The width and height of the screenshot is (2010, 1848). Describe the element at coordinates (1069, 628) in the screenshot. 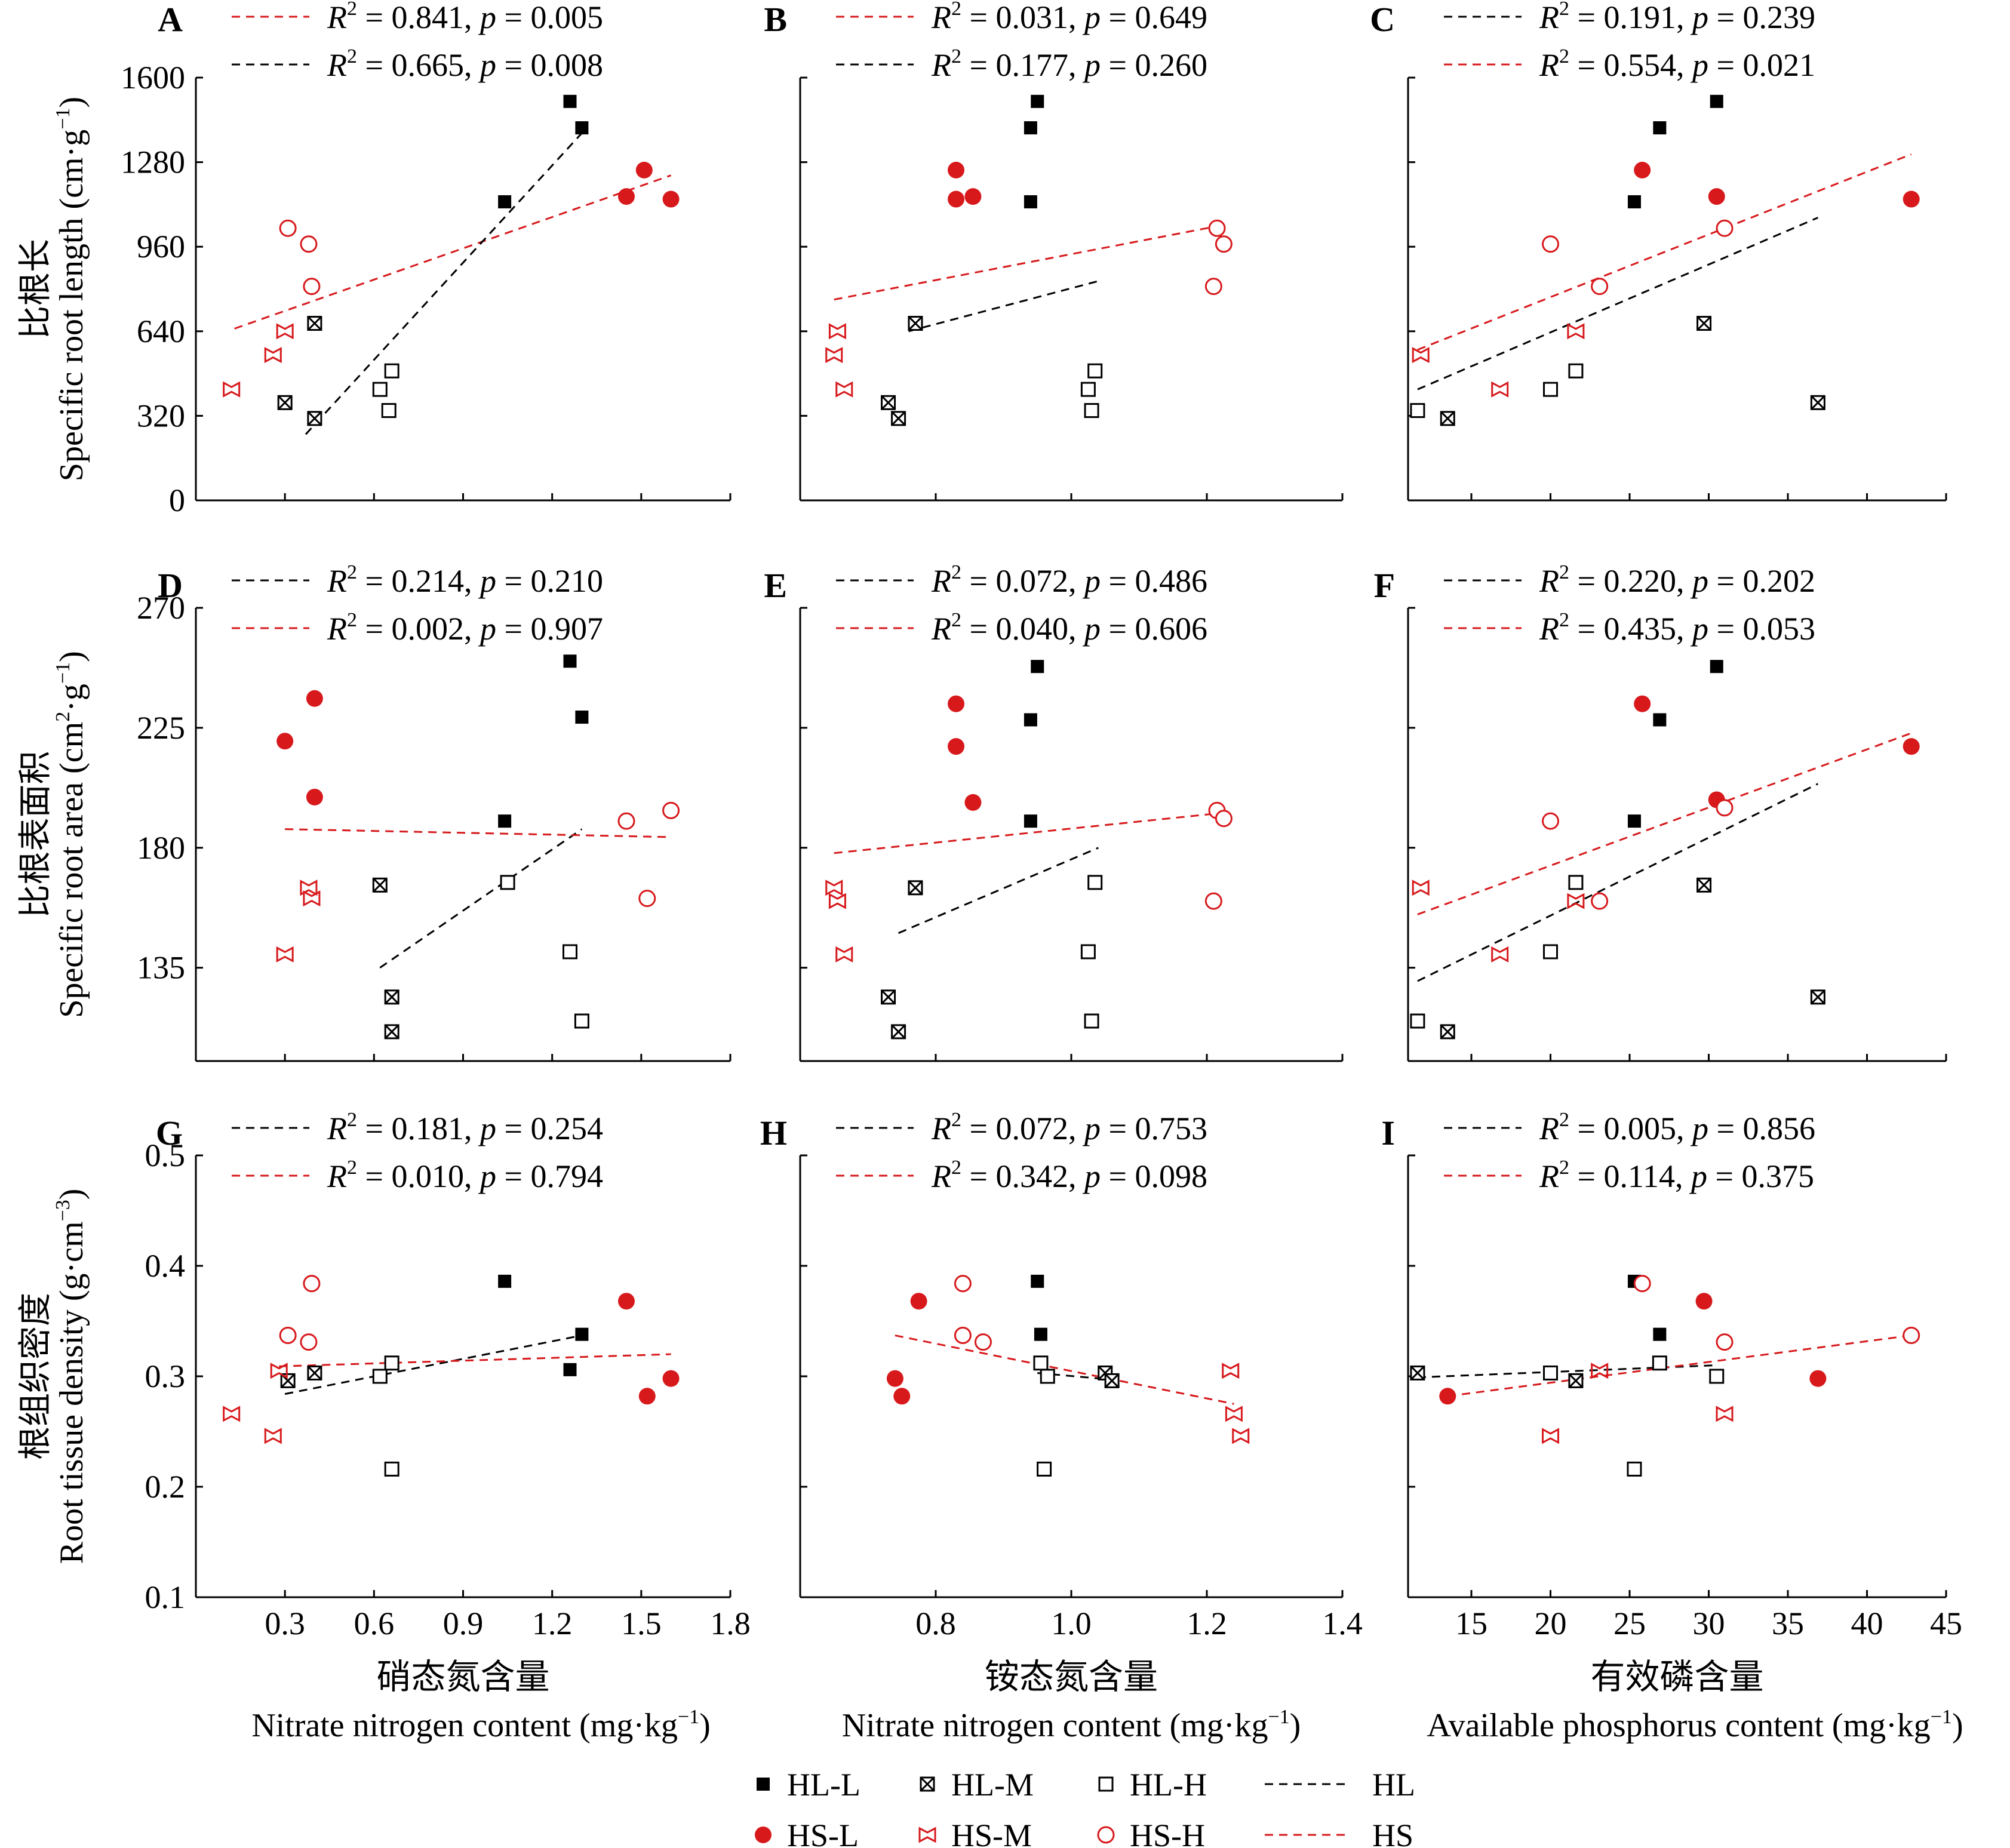

I see `stats-text: R2 = 0.040, p = 0.606` at that location.